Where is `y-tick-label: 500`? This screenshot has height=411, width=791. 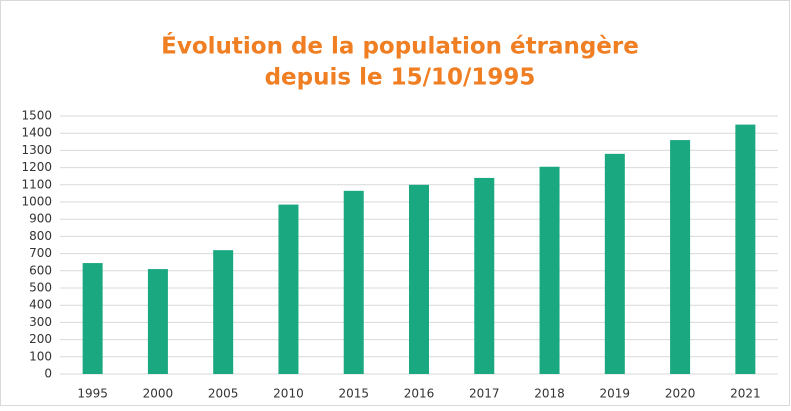
y-tick-label: 500 is located at coordinates (40, 288).